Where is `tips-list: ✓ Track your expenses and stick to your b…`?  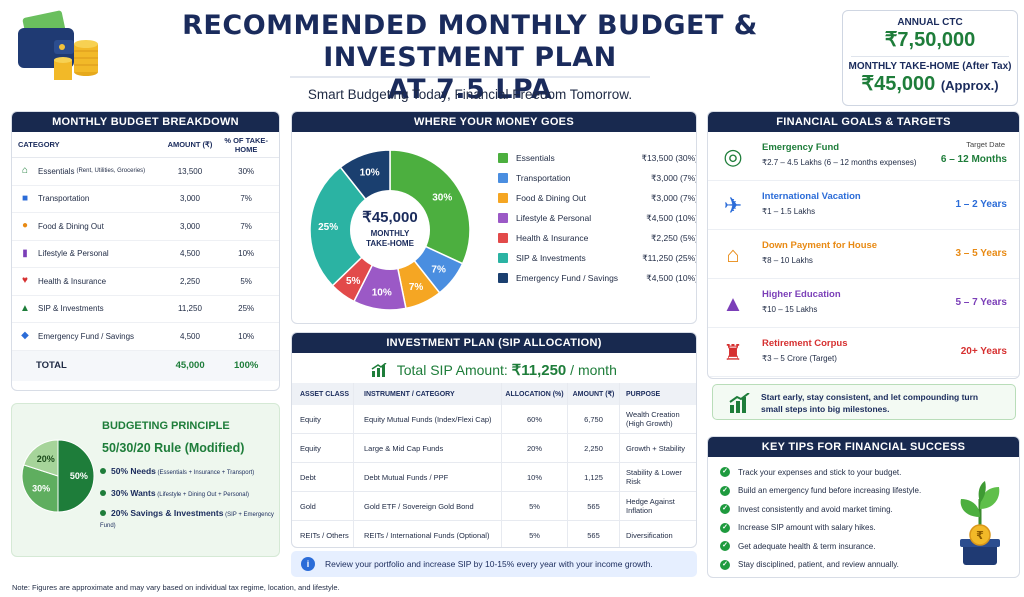 tips-list: ✓ Track your expenses and stick to your b… is located at coordinates (863, 515).